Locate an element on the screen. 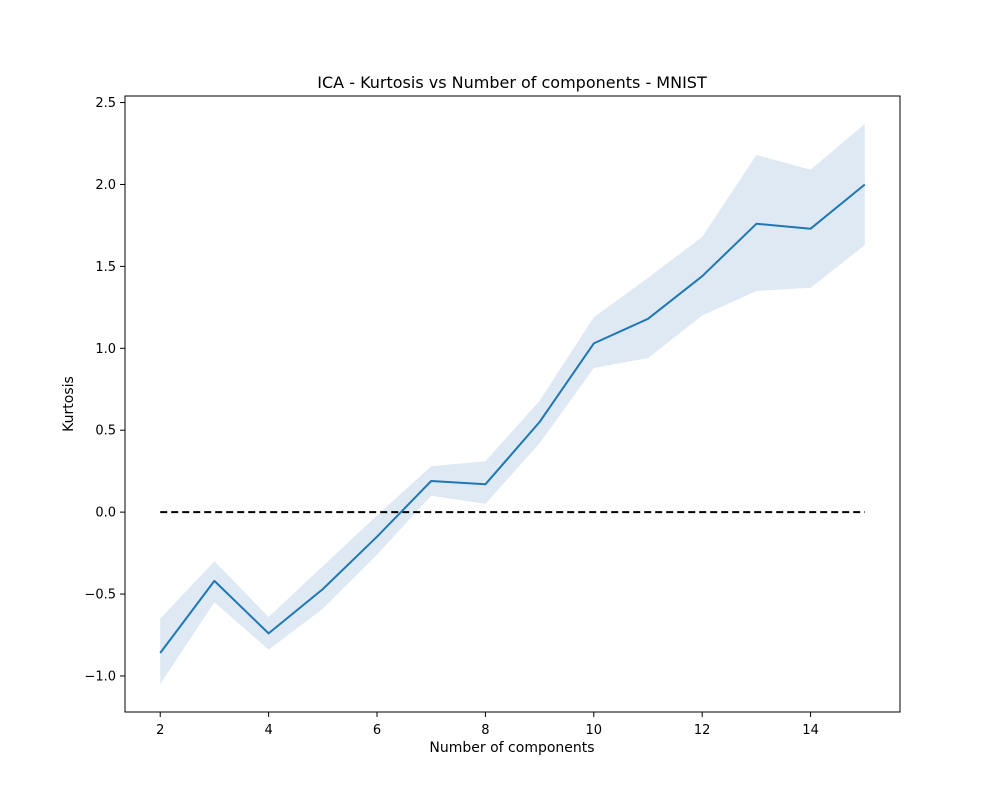 Image resolution: width=1000 pixels, height=804 pixels. x-tick-label: 2 is located at coordinates (160, 730).